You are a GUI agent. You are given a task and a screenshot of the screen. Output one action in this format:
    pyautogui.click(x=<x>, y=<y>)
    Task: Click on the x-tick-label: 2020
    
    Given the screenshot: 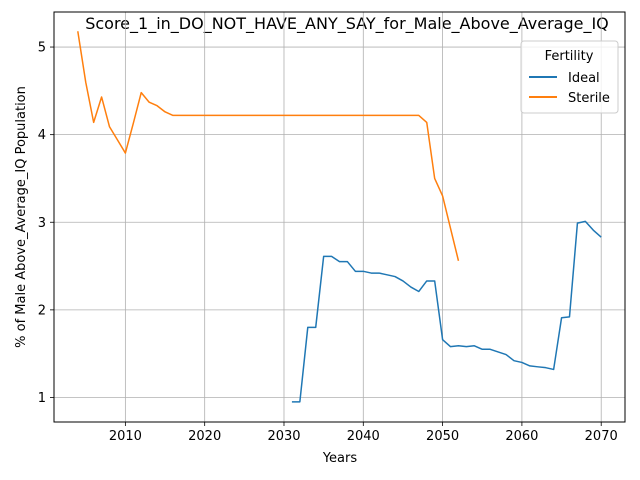 What is the action you would take?
    pyautogui.click(x=204, y=436)
    